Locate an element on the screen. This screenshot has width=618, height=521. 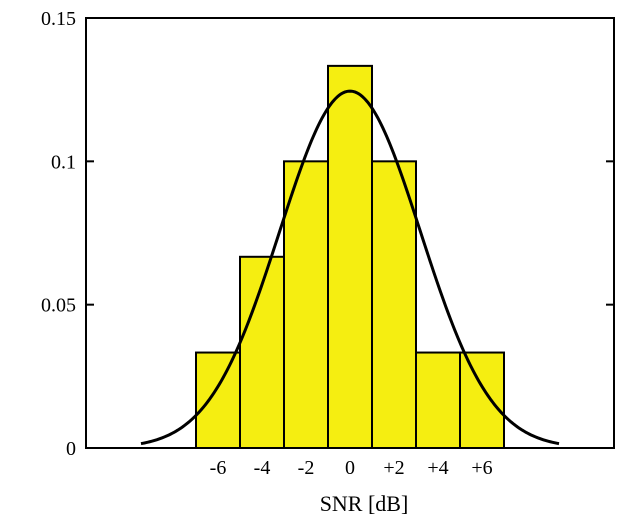
x-tick-label: +4 is located at coordinates (437, 468).